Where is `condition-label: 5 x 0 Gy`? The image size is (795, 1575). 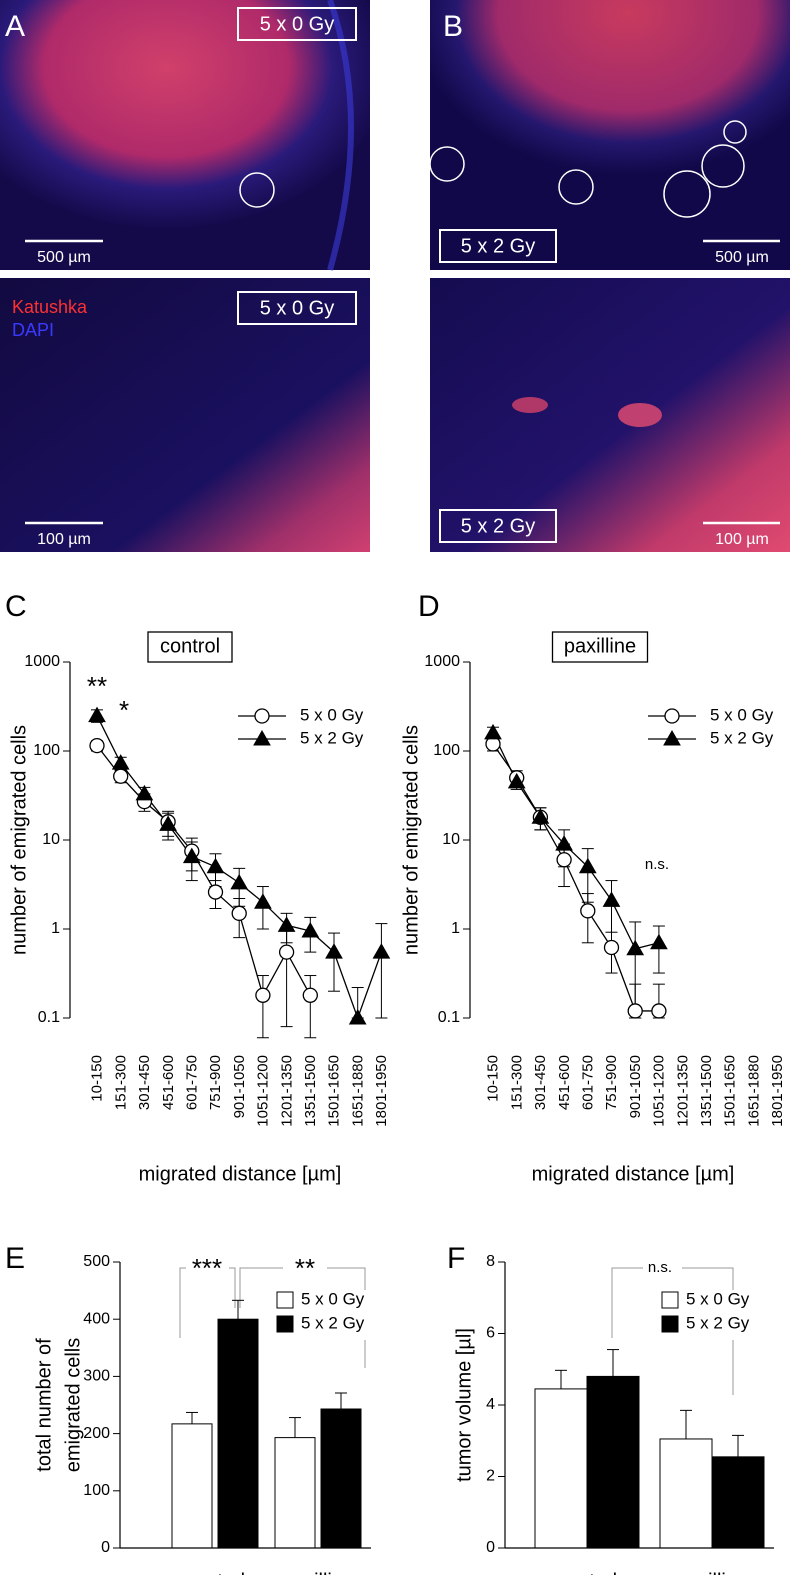 condition-label: 5 x 0 Gy is located at coordinates (297, 24).